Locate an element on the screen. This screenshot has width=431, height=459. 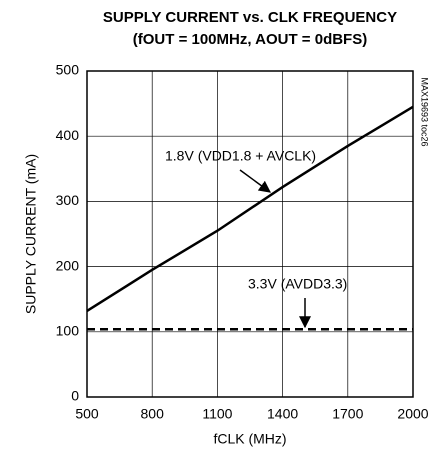
y-tick-label: 500 is located at coordinates (68, 70).